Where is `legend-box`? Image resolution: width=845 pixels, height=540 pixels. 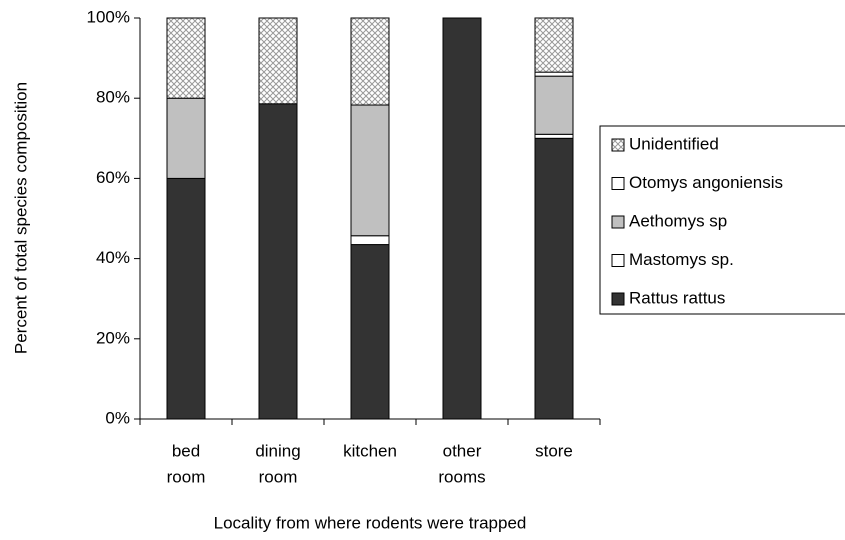 legend-box is located at coordinates (722, 220).